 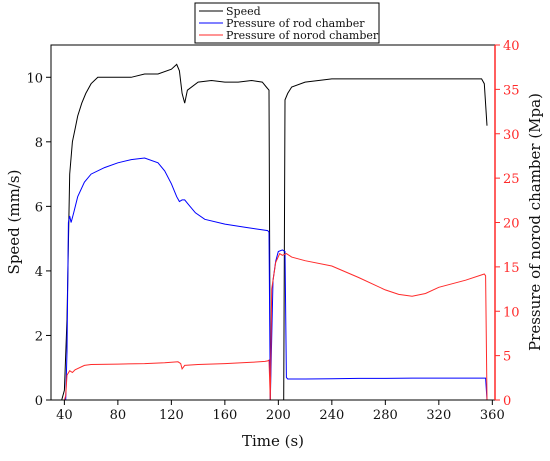 What do you see at coordinates (492, 415) in the screenshot?
I see `x-tick-label: 360` at bounding box center [492, 415].